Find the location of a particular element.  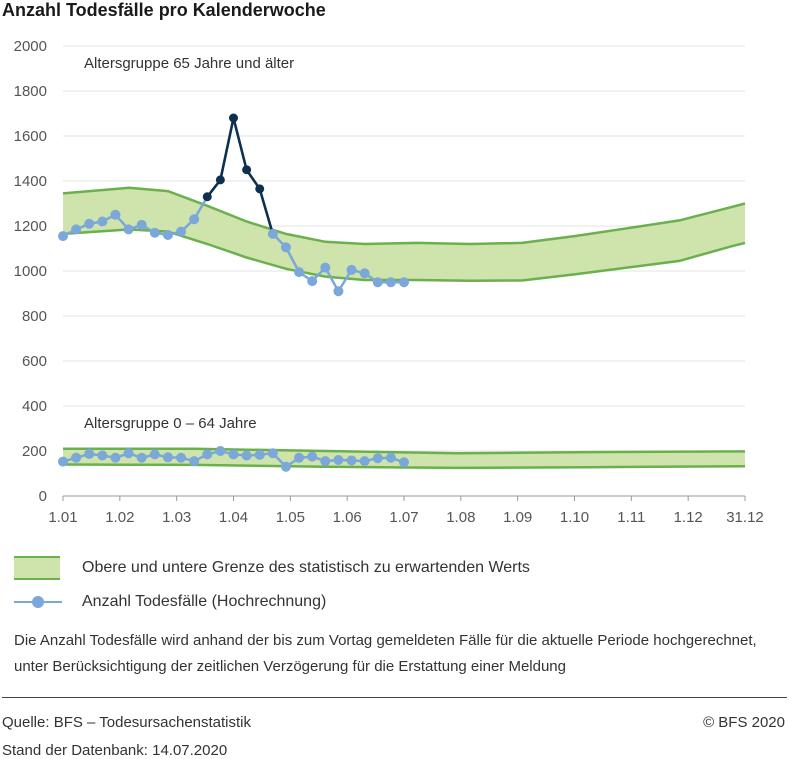

x-tick-label: 1.08 is located at coordinates (460, 517).